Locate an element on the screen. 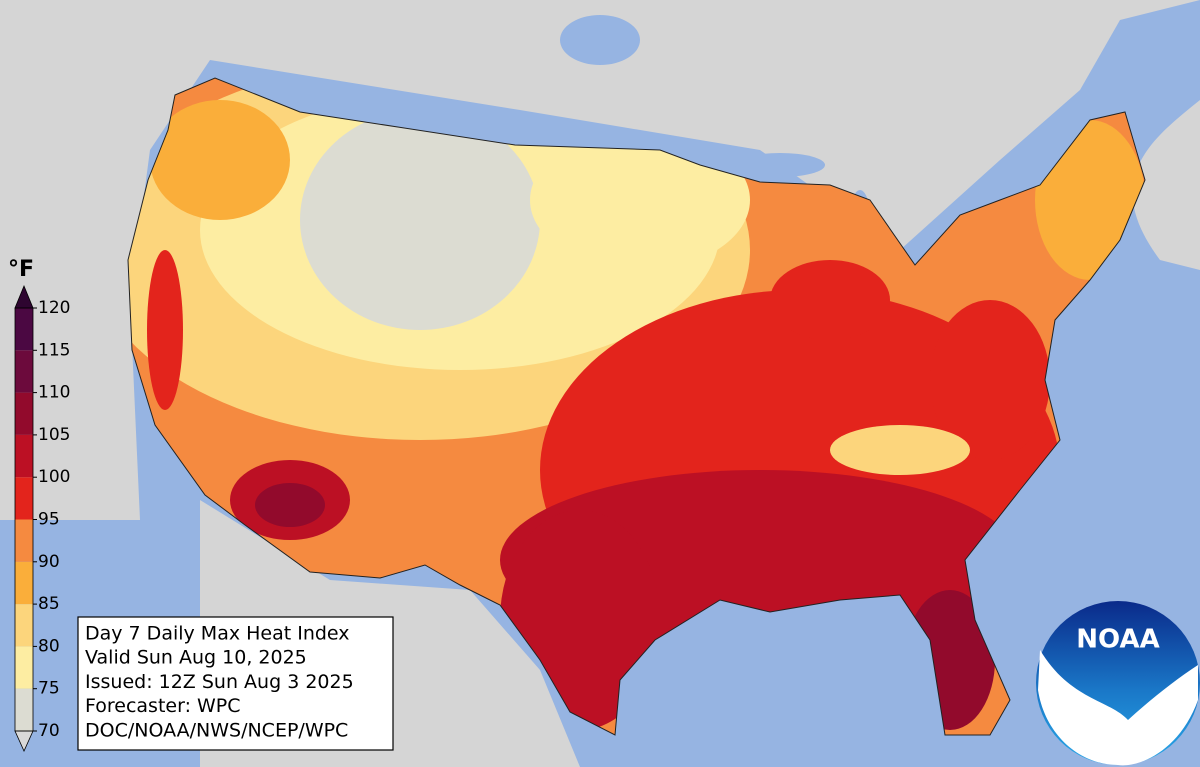  colorbar-tick-label: 105 is located at coordinates (54, 435).